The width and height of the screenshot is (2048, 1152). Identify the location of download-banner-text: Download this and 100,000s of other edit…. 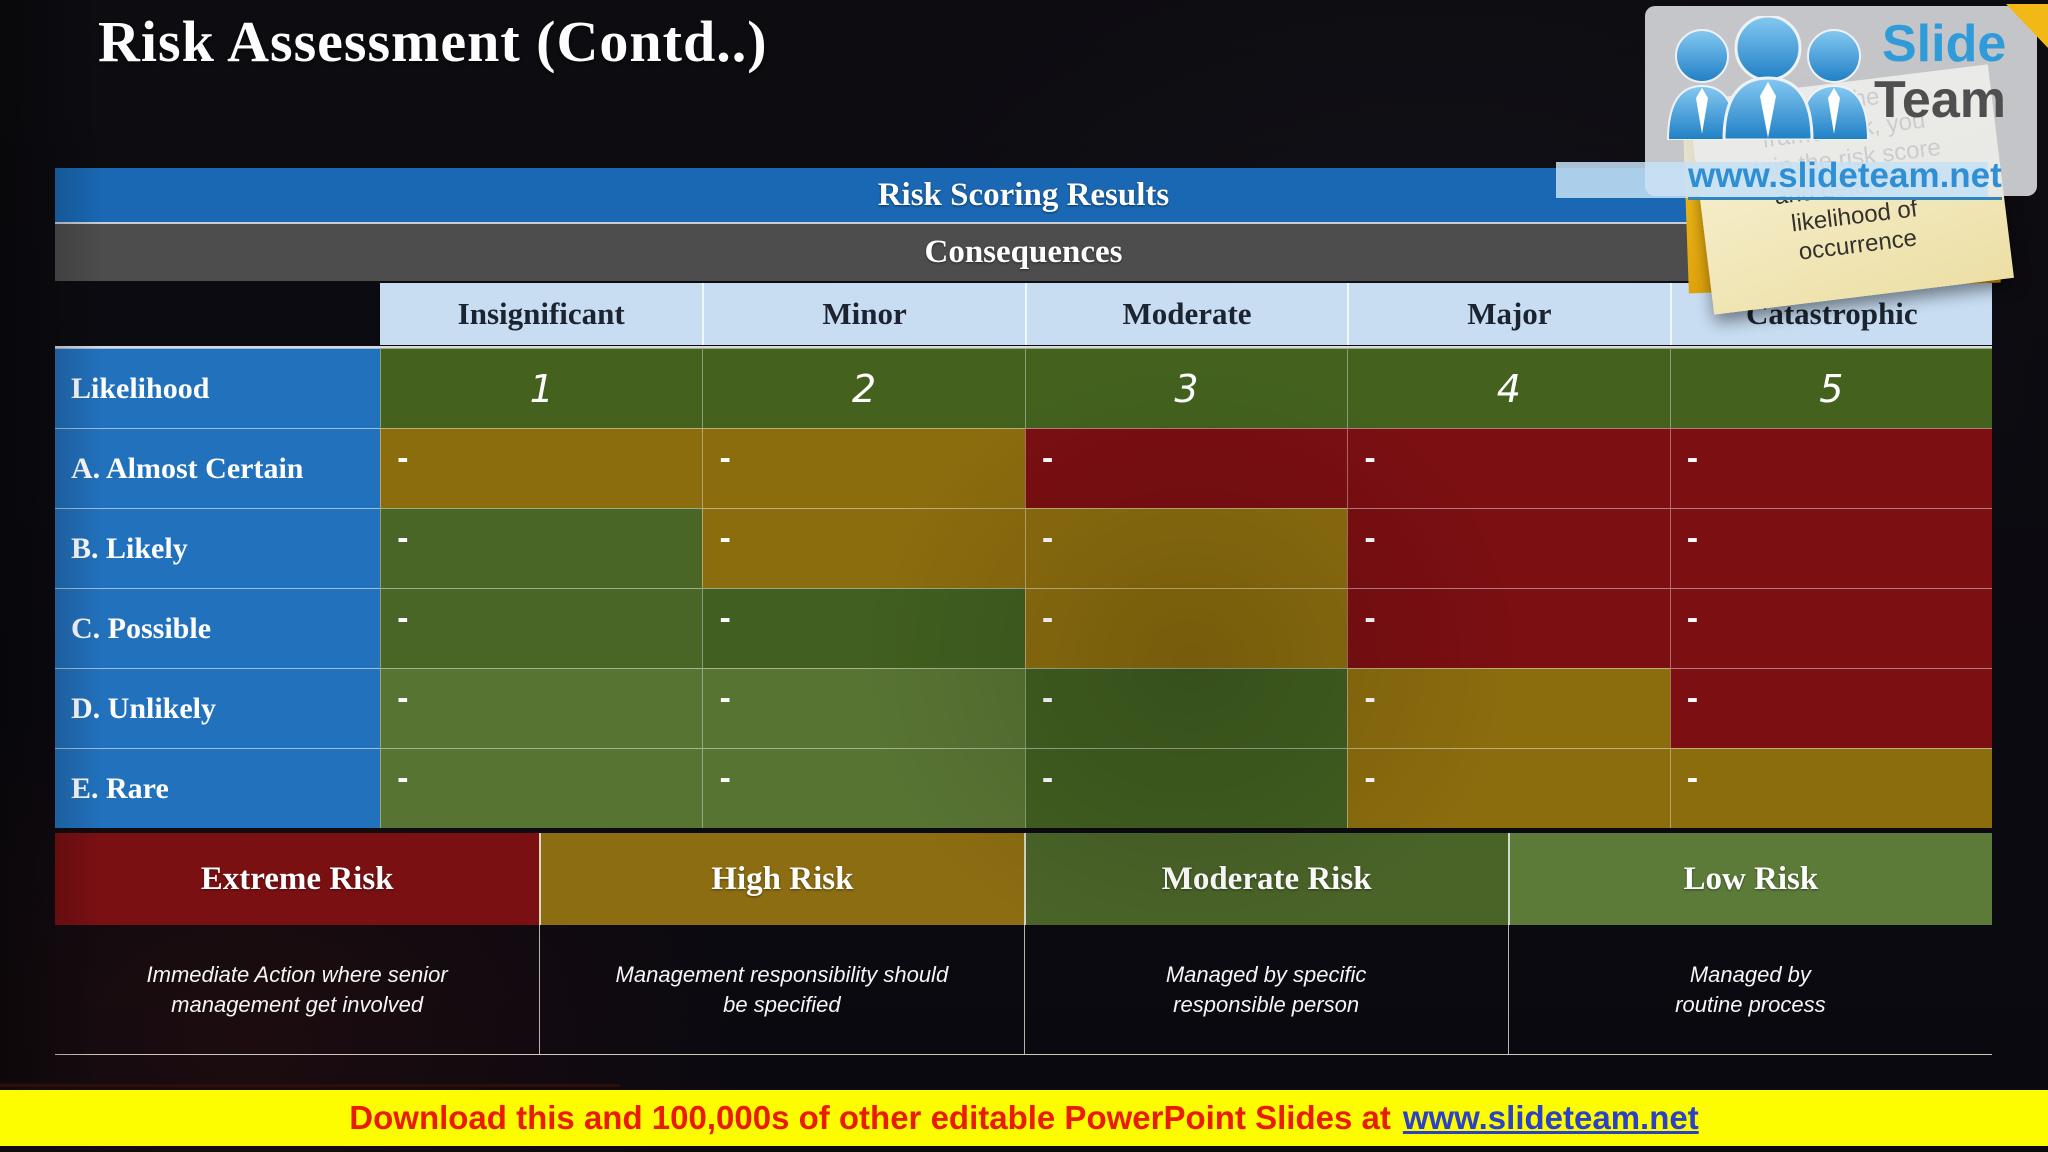
(870, 1117).